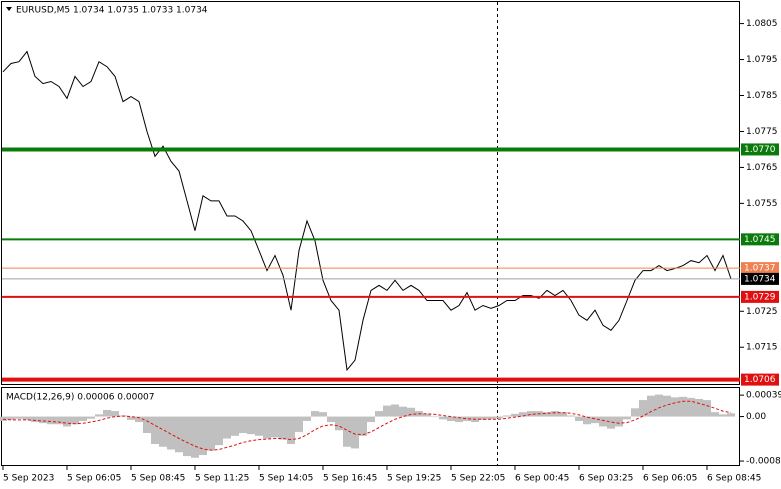 The height and width of the screenshot is (489, 781). What do you see at coordinates (112, 11) in the screenshot?
I see `chart-title: EURUSD,M5 1.0734 1.0735 1.0733 1.0734` at bounding box center [112, 11].